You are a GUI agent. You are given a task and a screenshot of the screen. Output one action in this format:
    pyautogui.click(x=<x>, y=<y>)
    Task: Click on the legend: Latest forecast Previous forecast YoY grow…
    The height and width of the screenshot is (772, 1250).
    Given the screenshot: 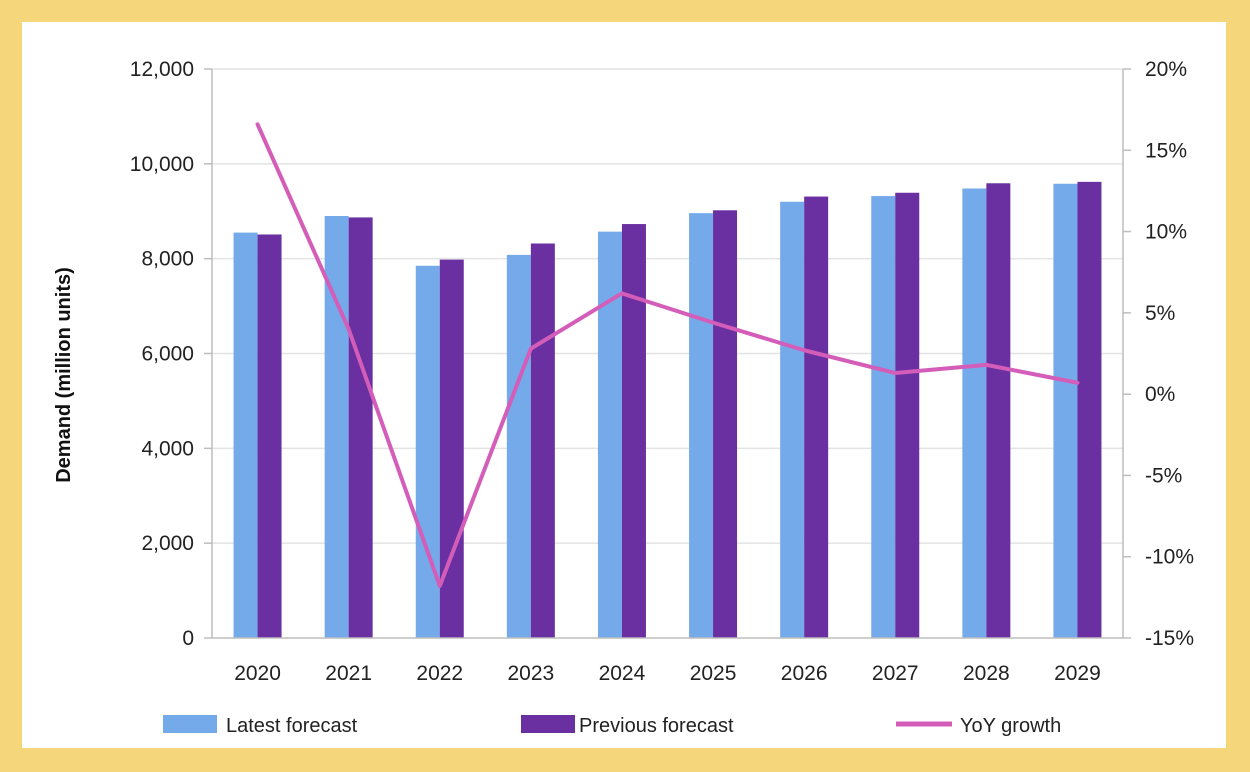 What is the action you would take?
    pyautogui.click(x=612, y=726)
    